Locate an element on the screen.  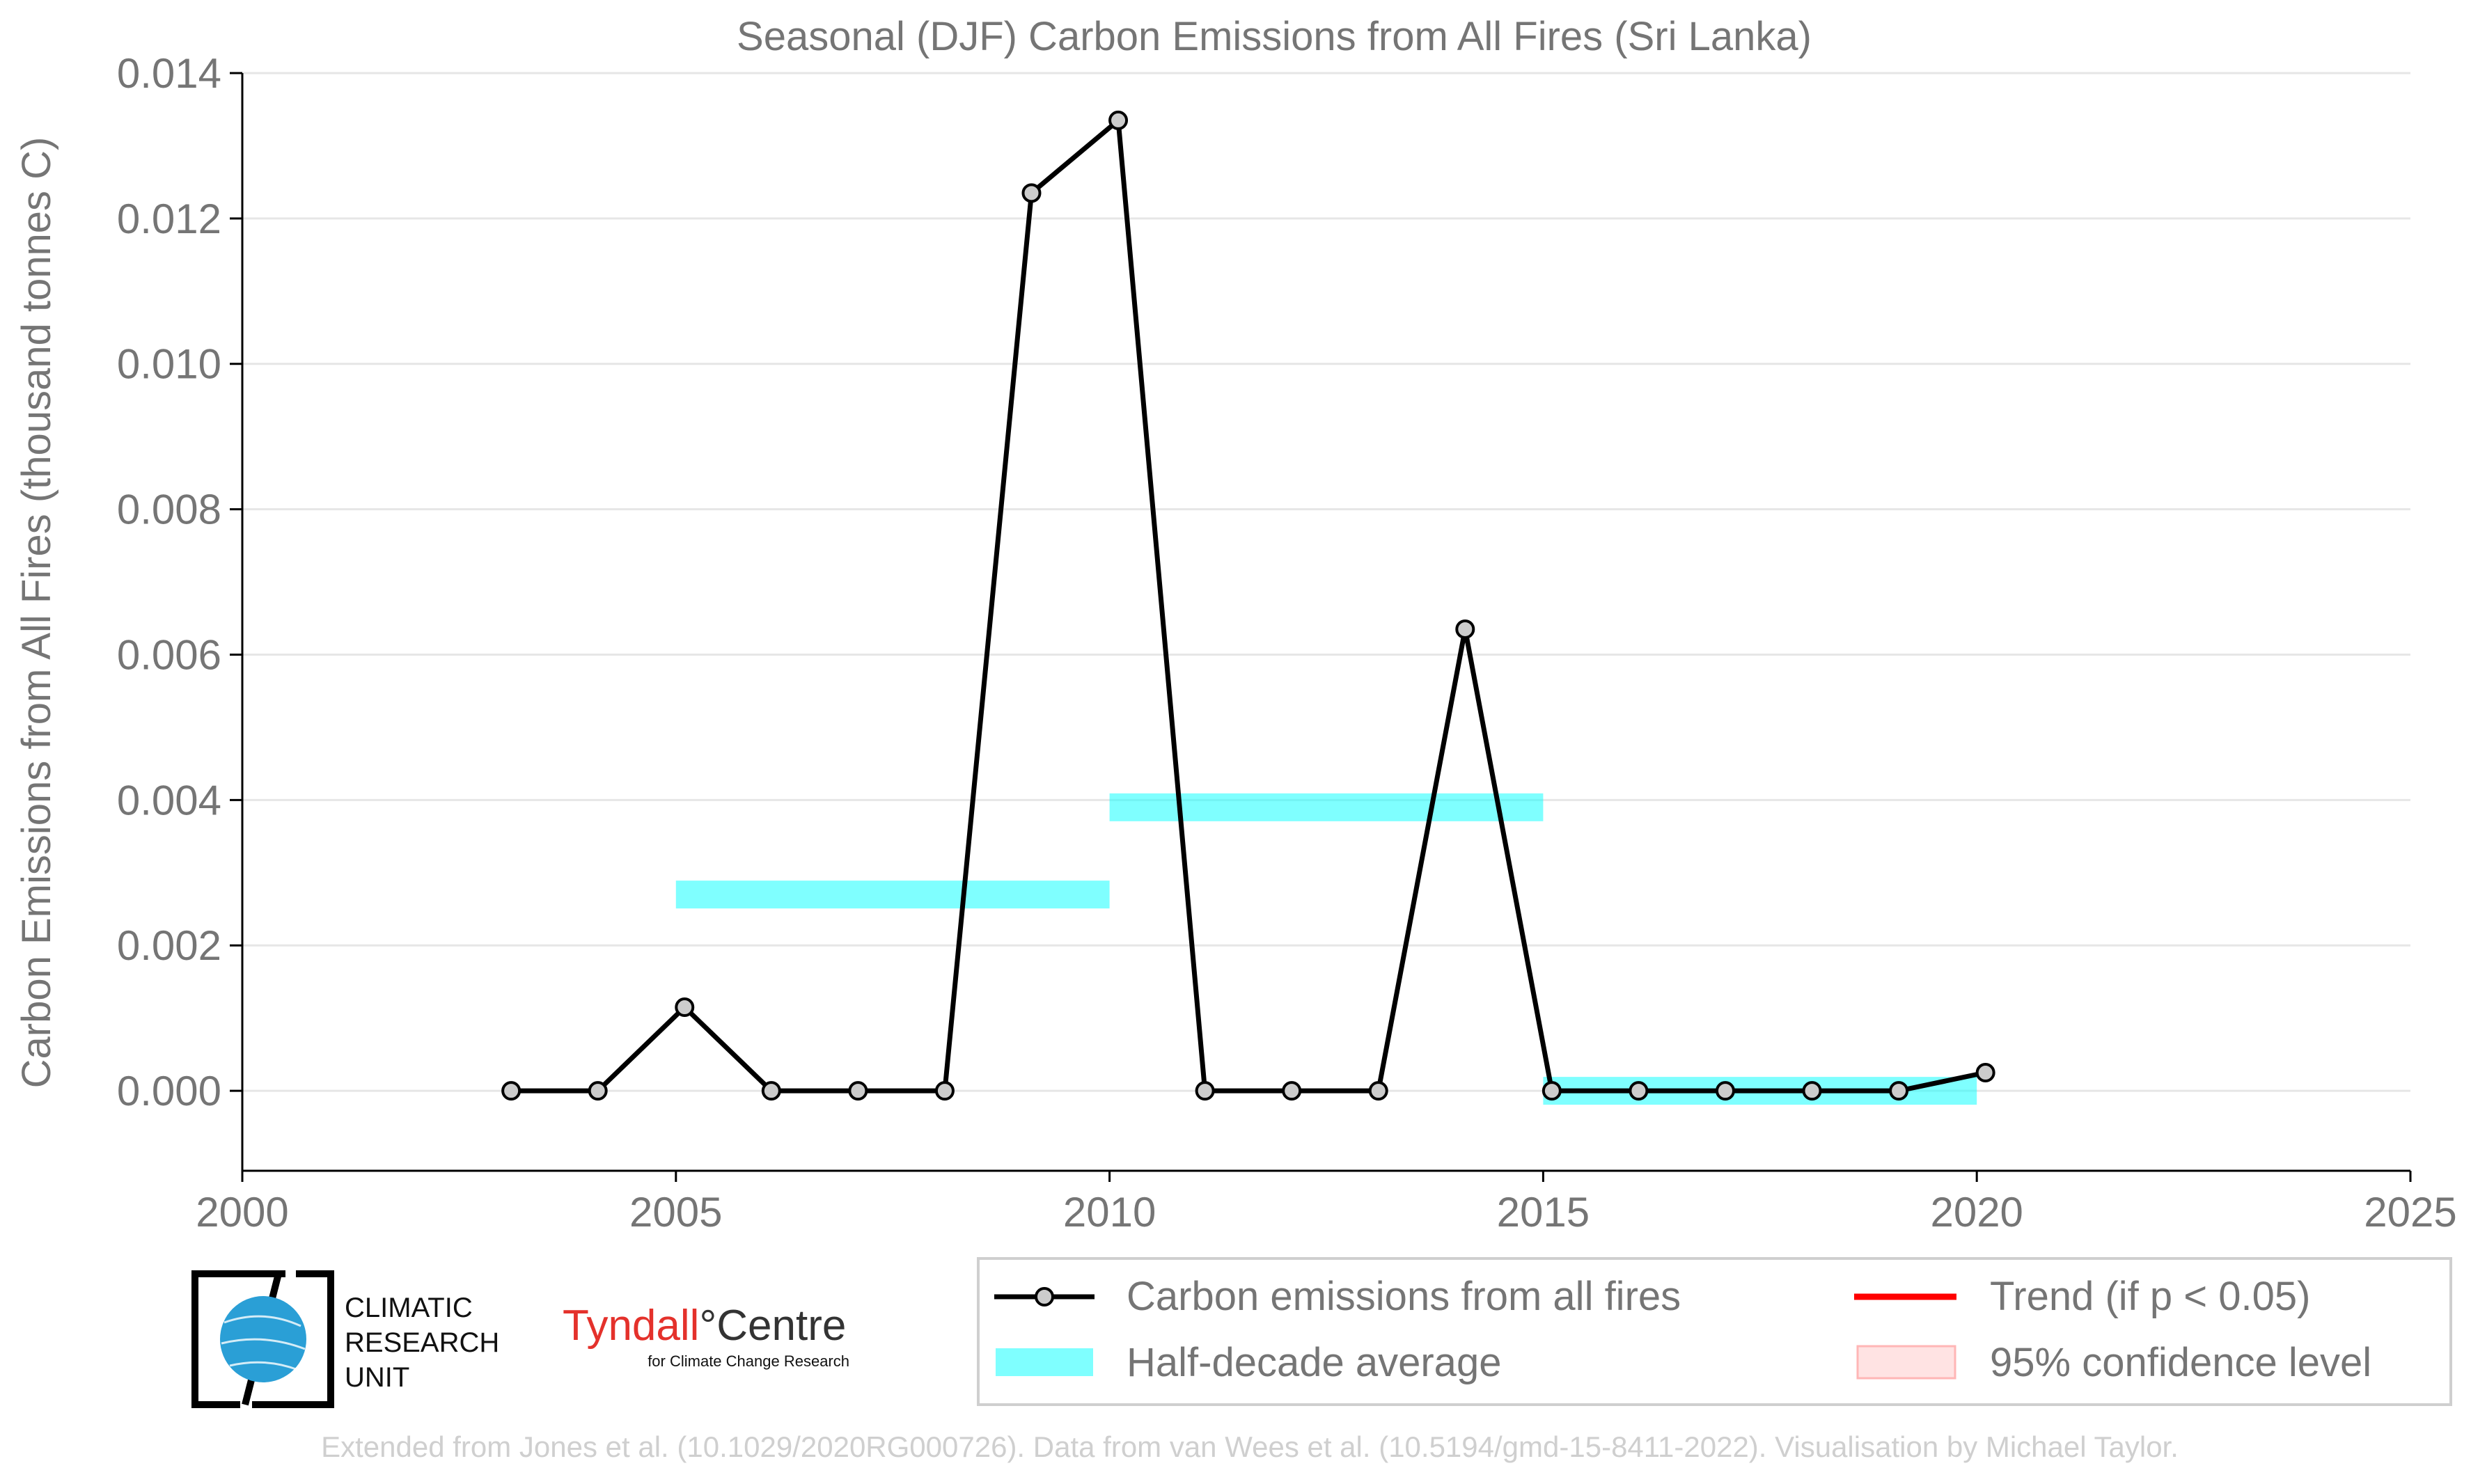
half-decade-average-bars is located at coordinates (1326, 949).